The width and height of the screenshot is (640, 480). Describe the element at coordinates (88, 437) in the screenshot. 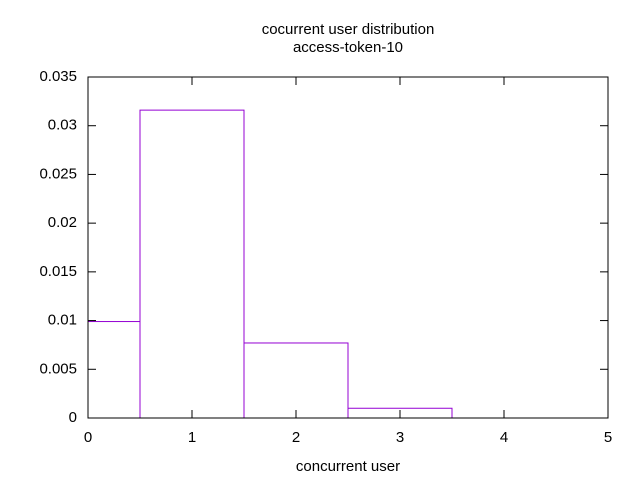

I see `x-tick-label: 0` at that location.